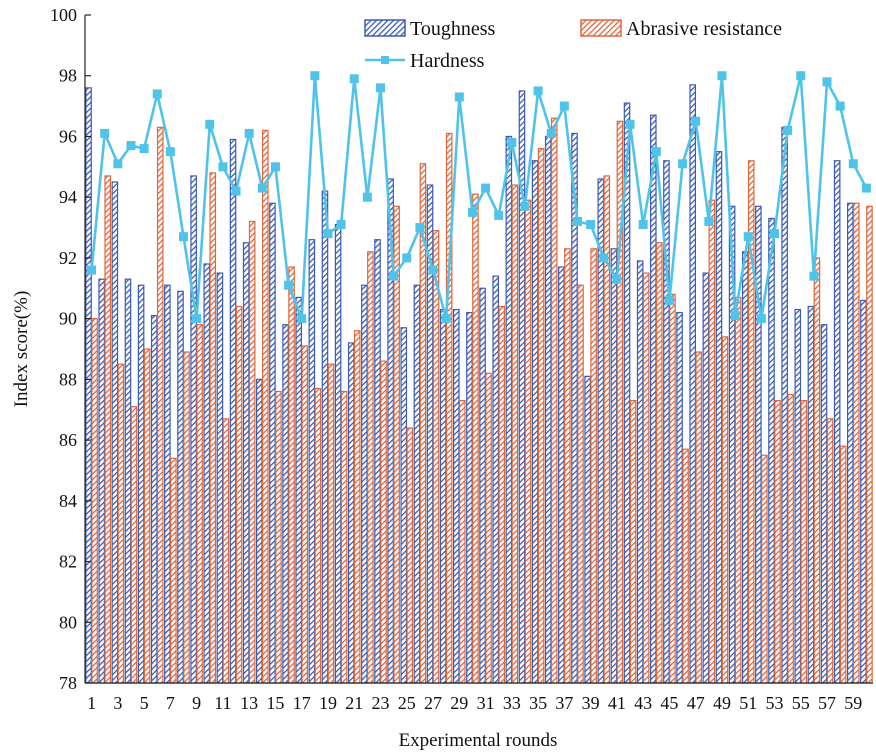 The width and height of the screenshot is (876, 753). Describe the element at coordinates (68, 440) in the screenshot. I see `y-tick-label: 86` at that location.